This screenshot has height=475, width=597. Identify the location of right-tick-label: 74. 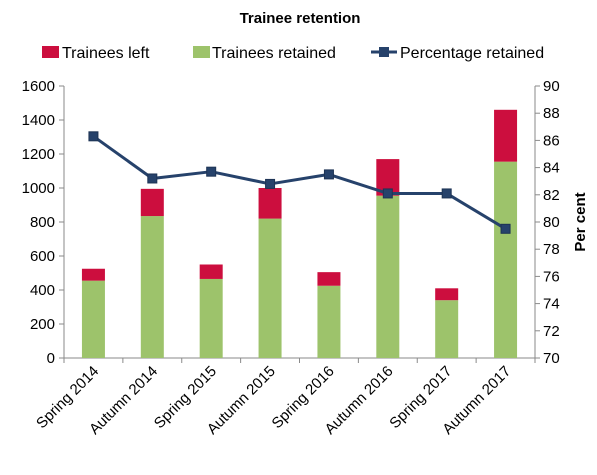
(551, 304).